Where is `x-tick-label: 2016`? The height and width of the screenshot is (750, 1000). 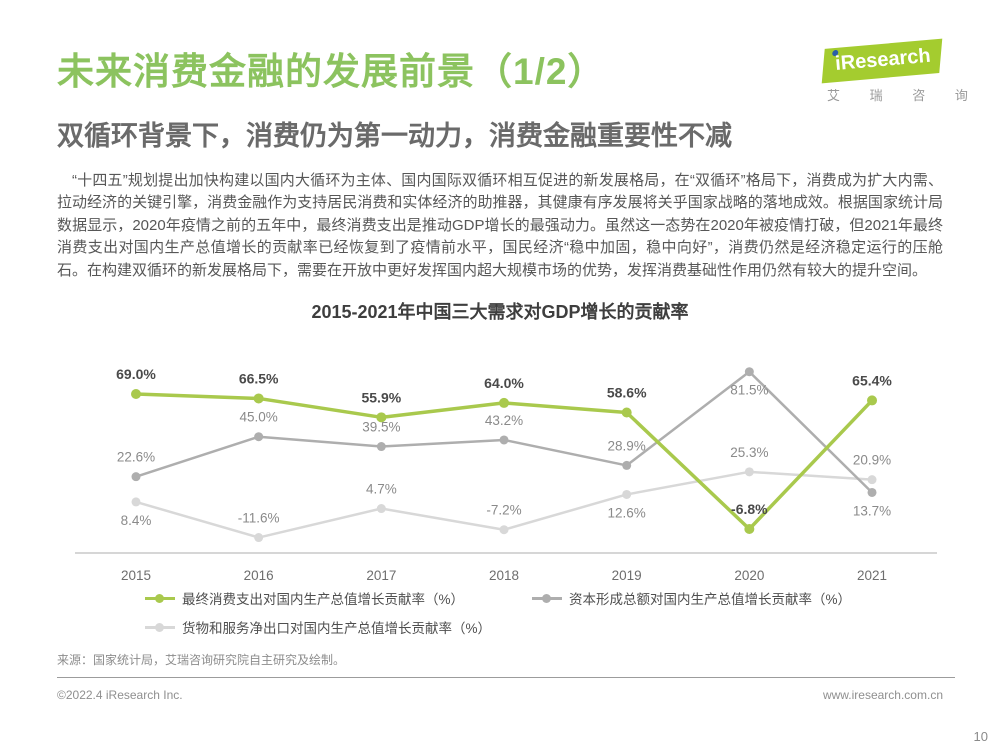
x-tick-label: 2016 is located at coordinates (259, 575).